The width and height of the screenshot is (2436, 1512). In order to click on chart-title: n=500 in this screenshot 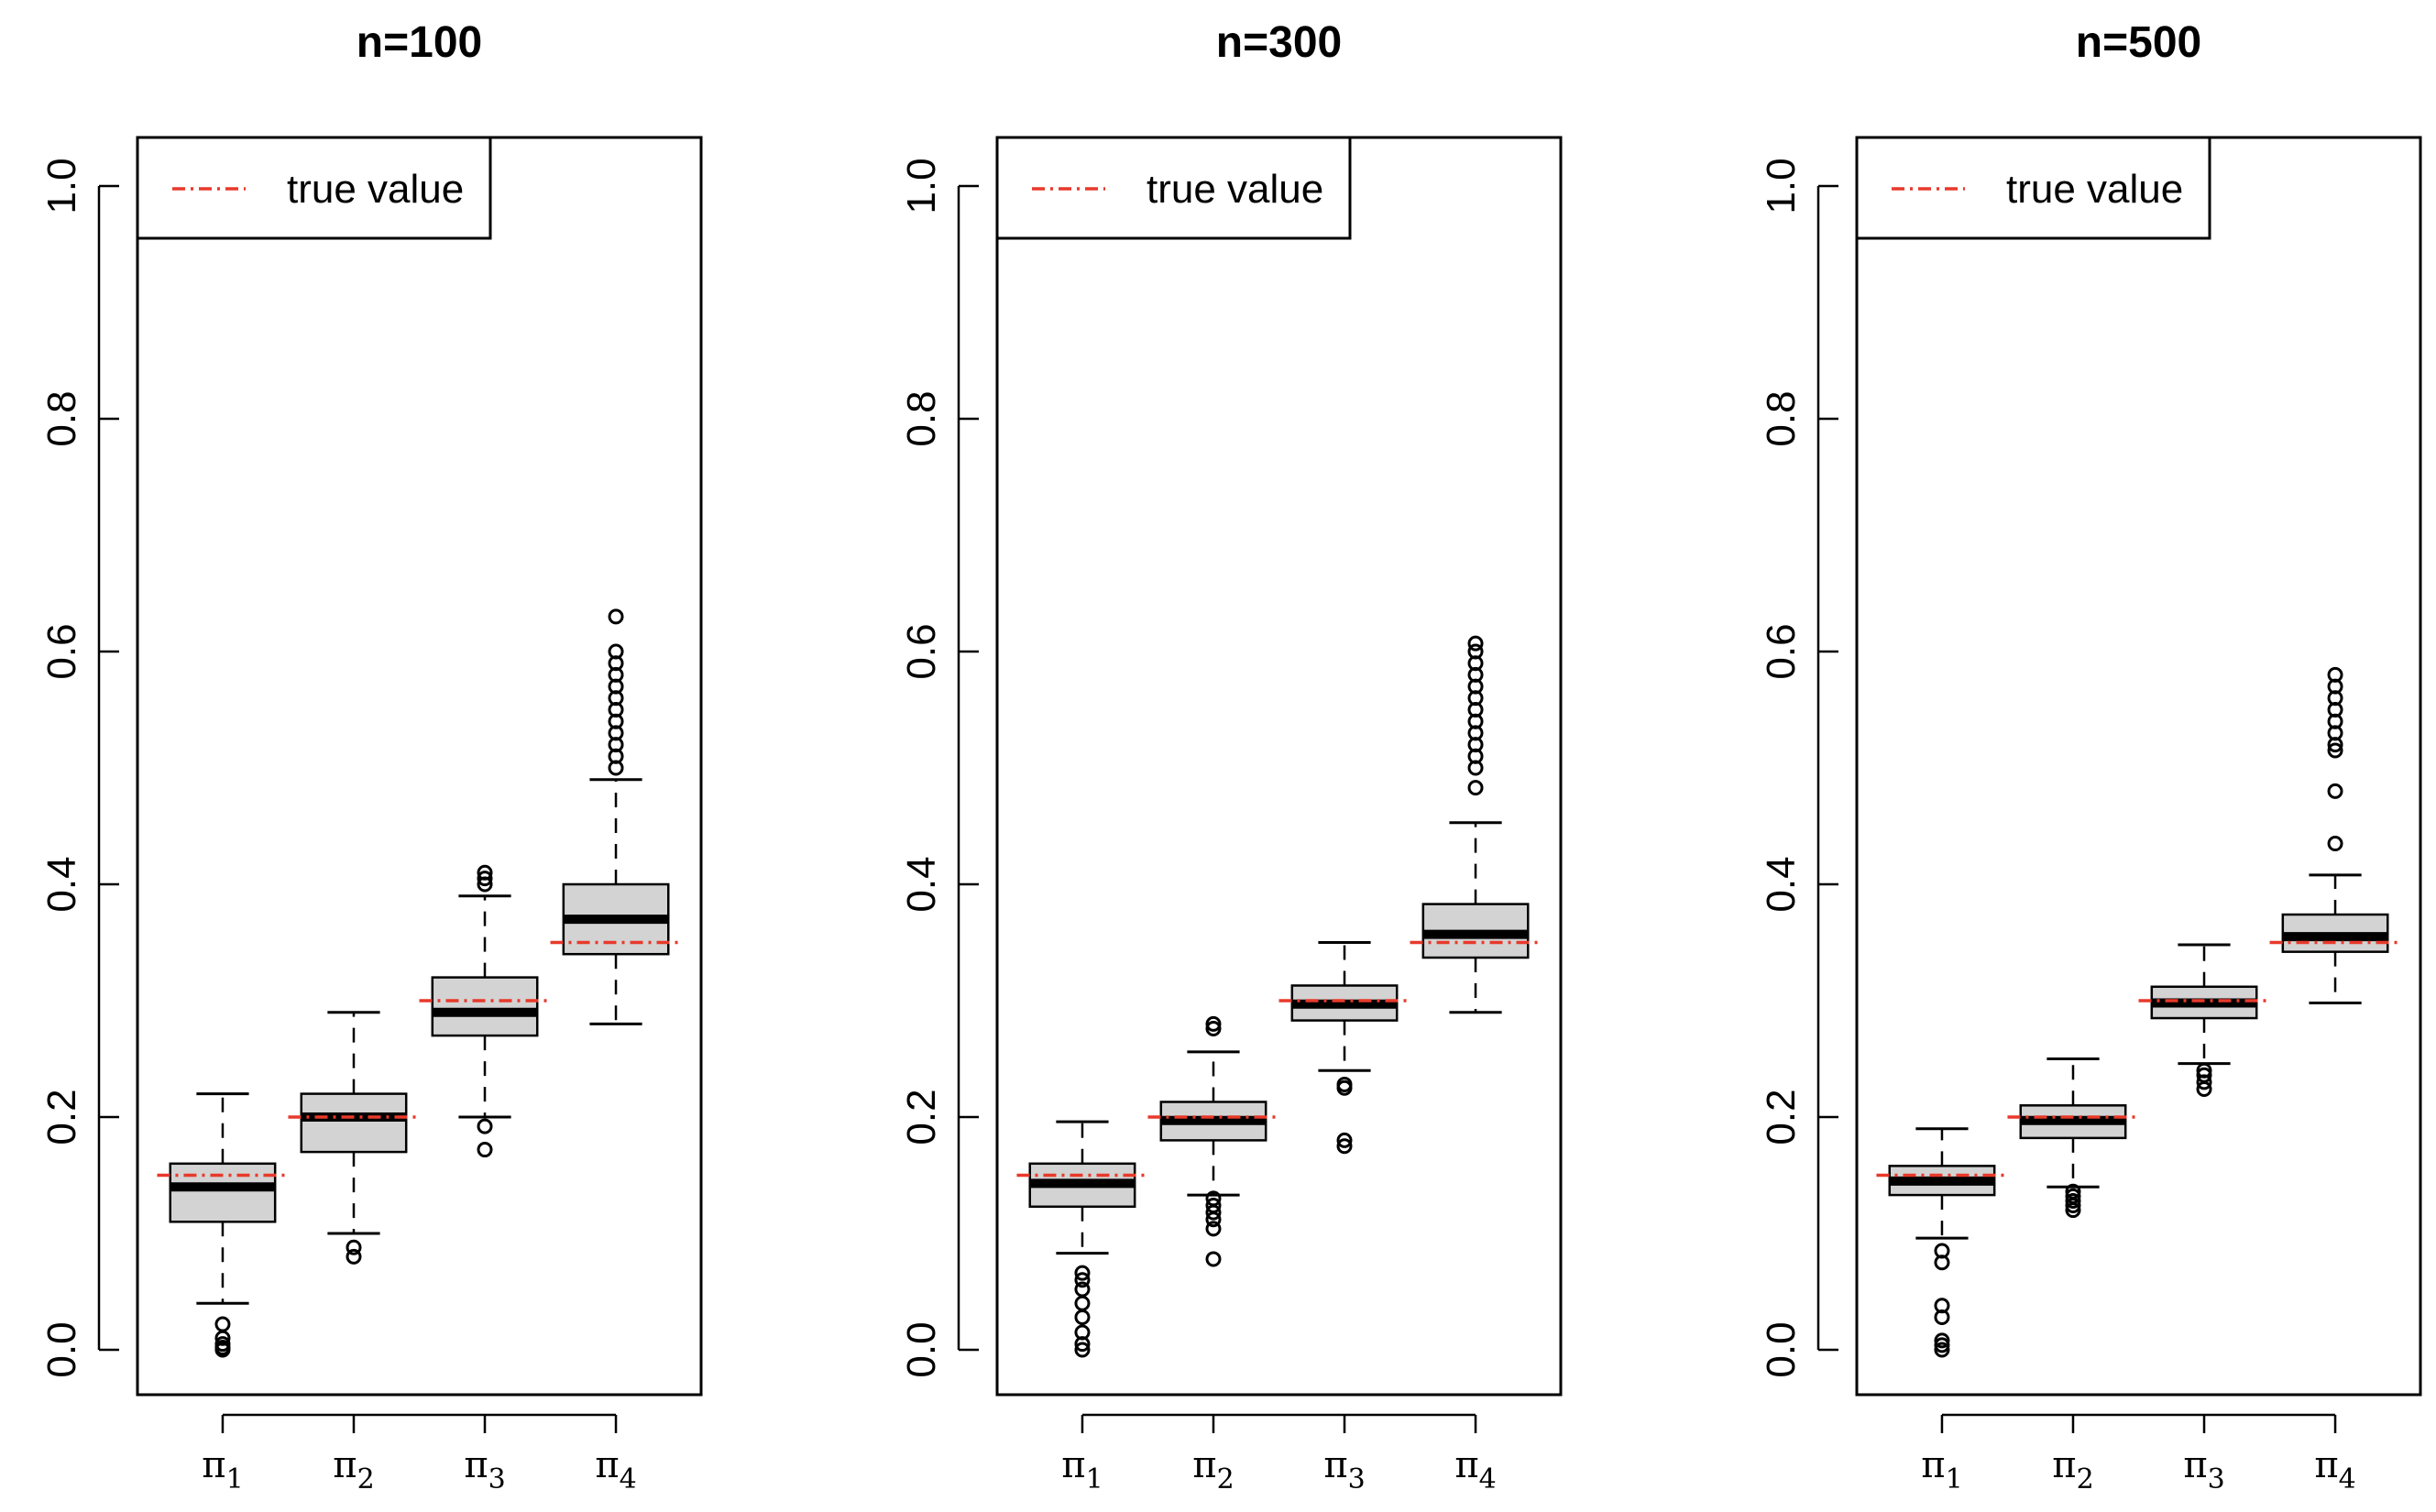, I will do `click(2138, 42)`.